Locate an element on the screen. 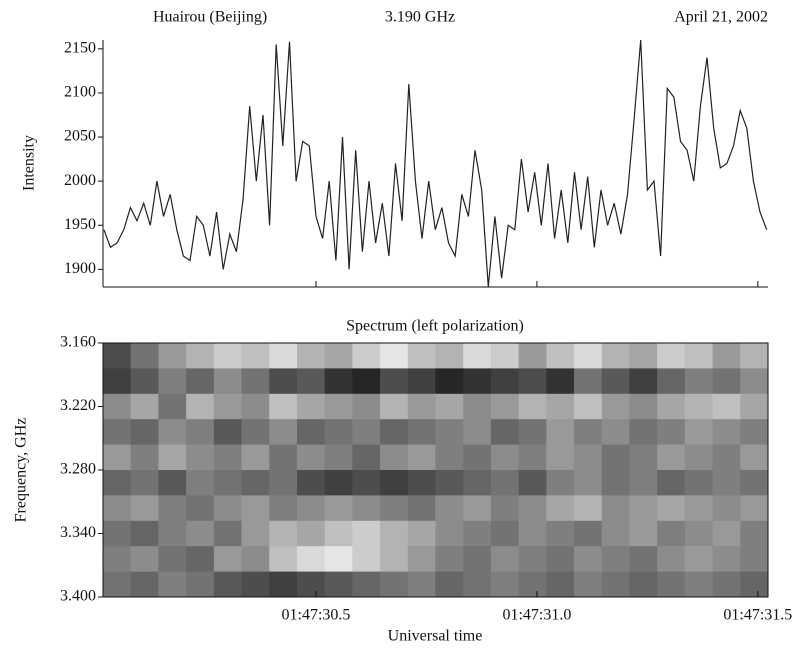  y-tick-label: 3.220 is located at coordinates (78, 405).